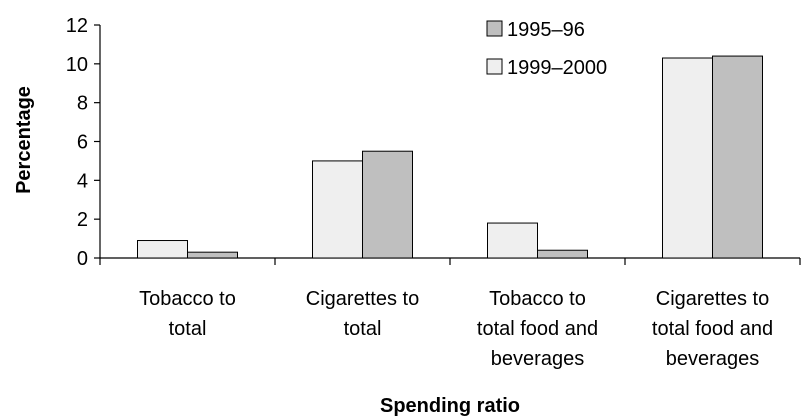 The image size is (803, 420). What do you see at coordinates (82, 220) in the screenshot?
I see `y-tick-label: 2` at bounding box center [82, 220].